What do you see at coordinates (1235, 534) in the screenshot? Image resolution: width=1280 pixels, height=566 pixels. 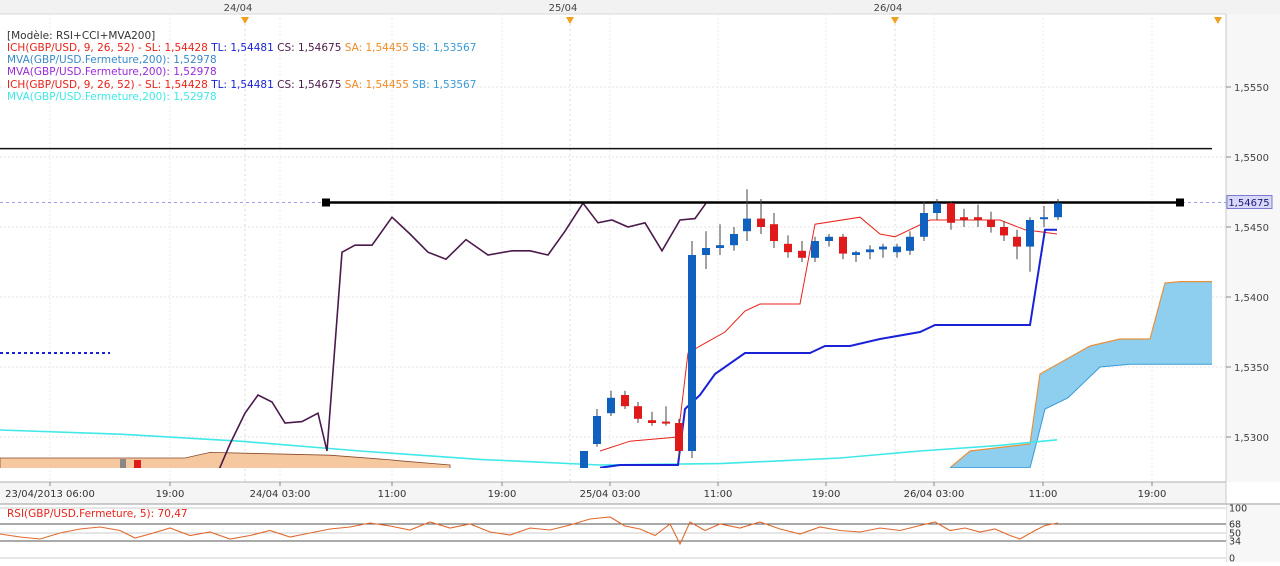 I see `rsi-axis-label: 50` at bounding box center [1235, 534].